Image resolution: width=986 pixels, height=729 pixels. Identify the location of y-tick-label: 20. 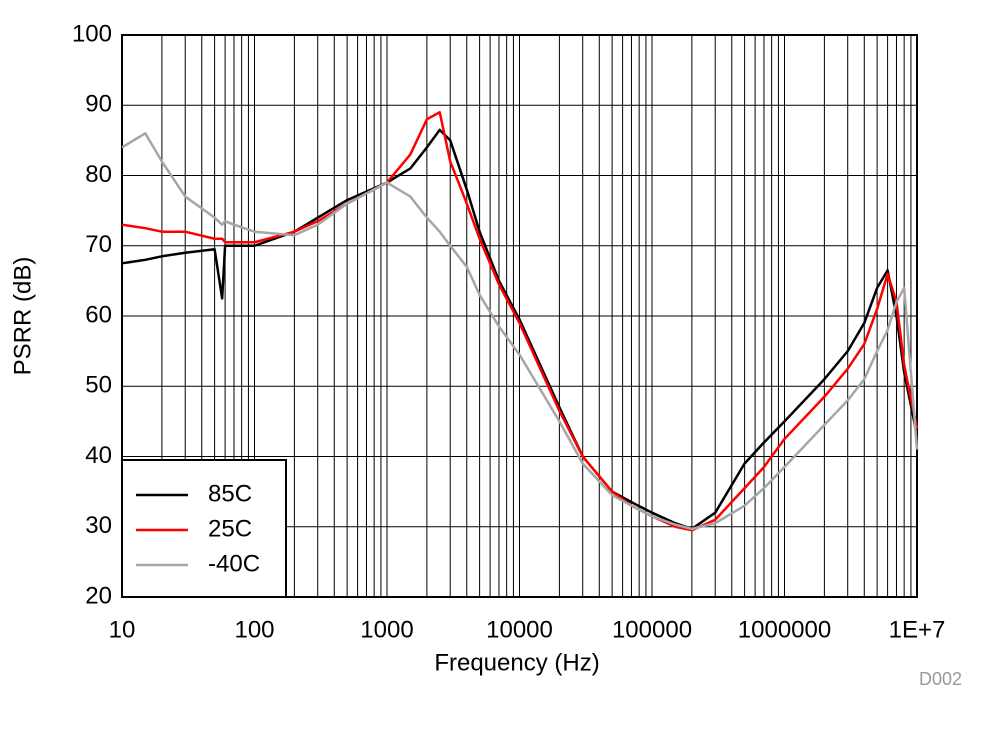
(98, 595).